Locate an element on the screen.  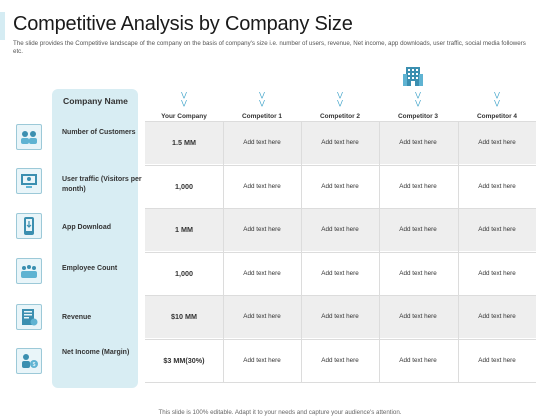
building-icon is located at coordinates (413, 76).